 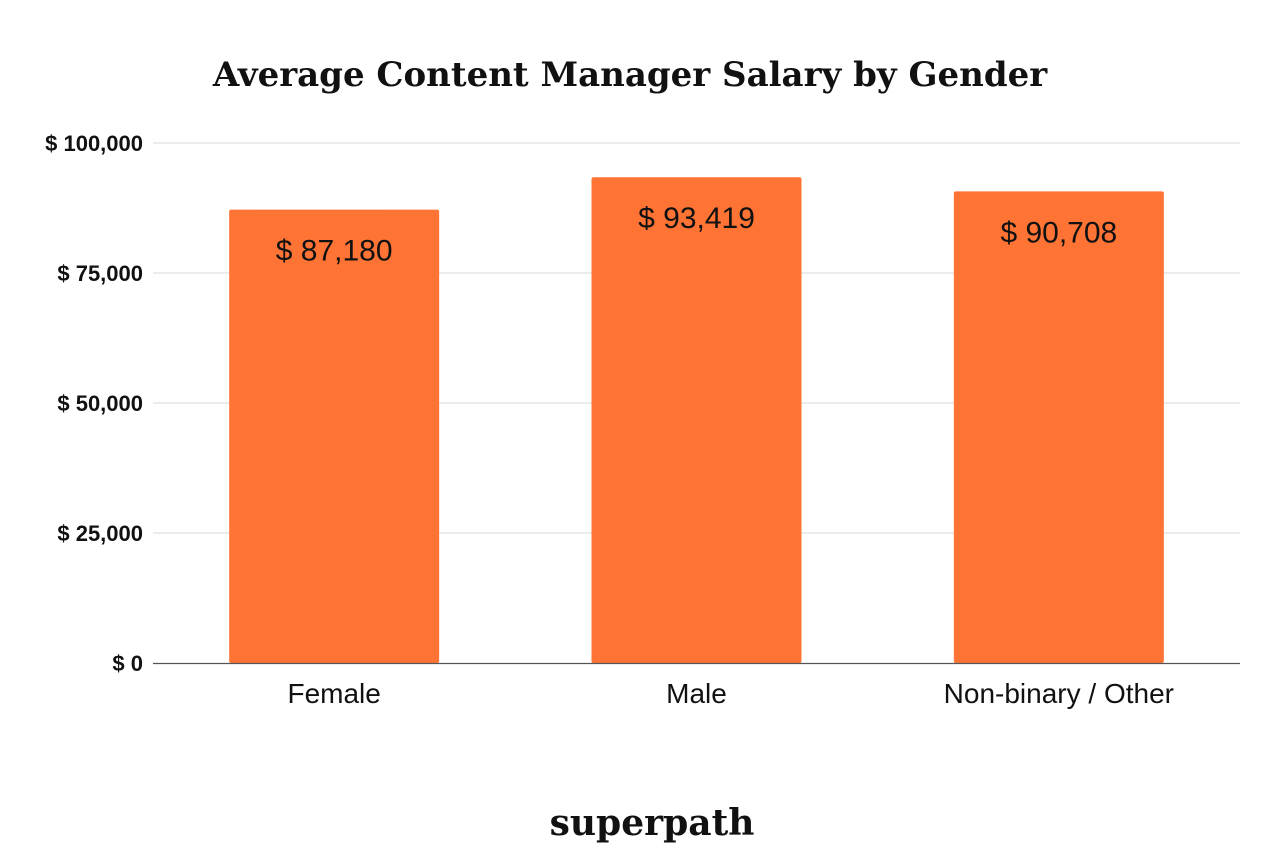 I want to click on brand-logo-text: superpath, so click(x=652, y=823).